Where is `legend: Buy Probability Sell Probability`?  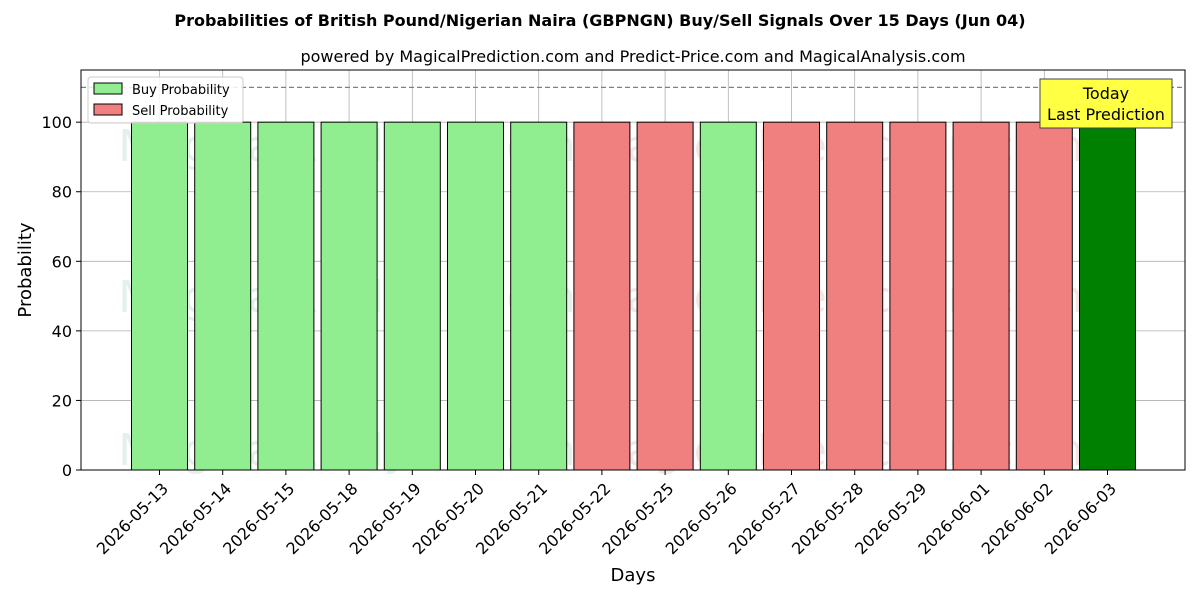
legend: Buy Probability Sell Probability is located at coordinates (165, 100).